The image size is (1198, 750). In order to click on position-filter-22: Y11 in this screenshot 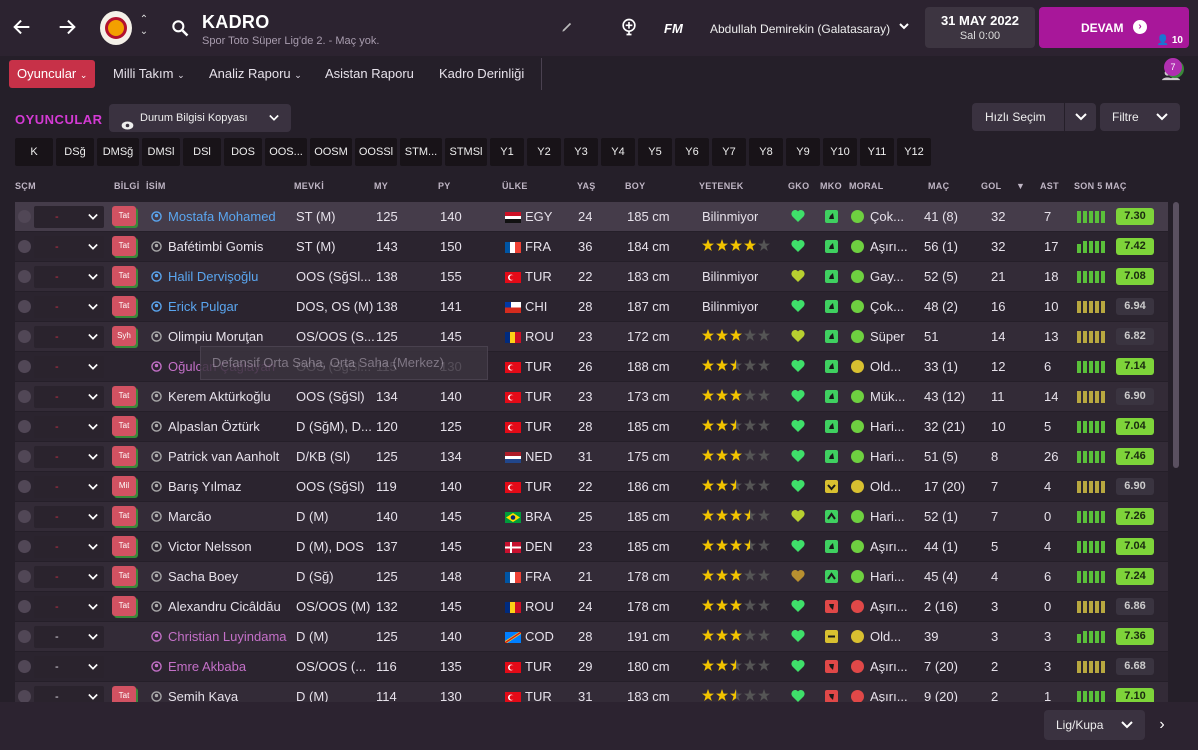, I will do `click(877, 152)`.